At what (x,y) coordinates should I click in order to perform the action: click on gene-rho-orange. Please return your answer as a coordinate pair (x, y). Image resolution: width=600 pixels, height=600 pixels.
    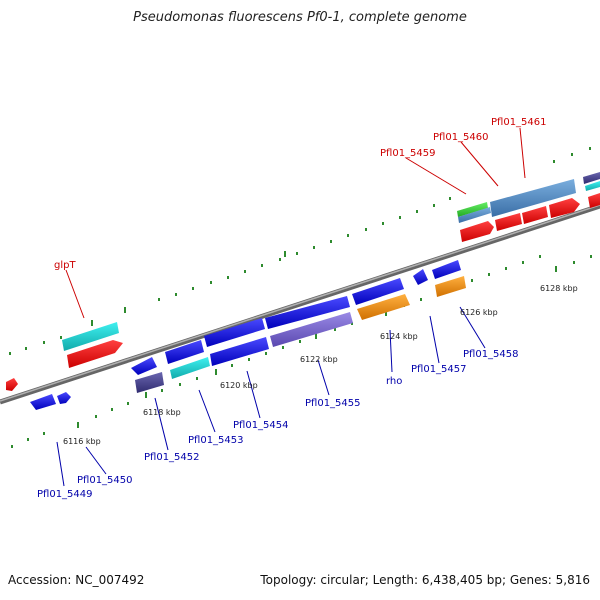
    Looking at the image, I should click on (383, 307).